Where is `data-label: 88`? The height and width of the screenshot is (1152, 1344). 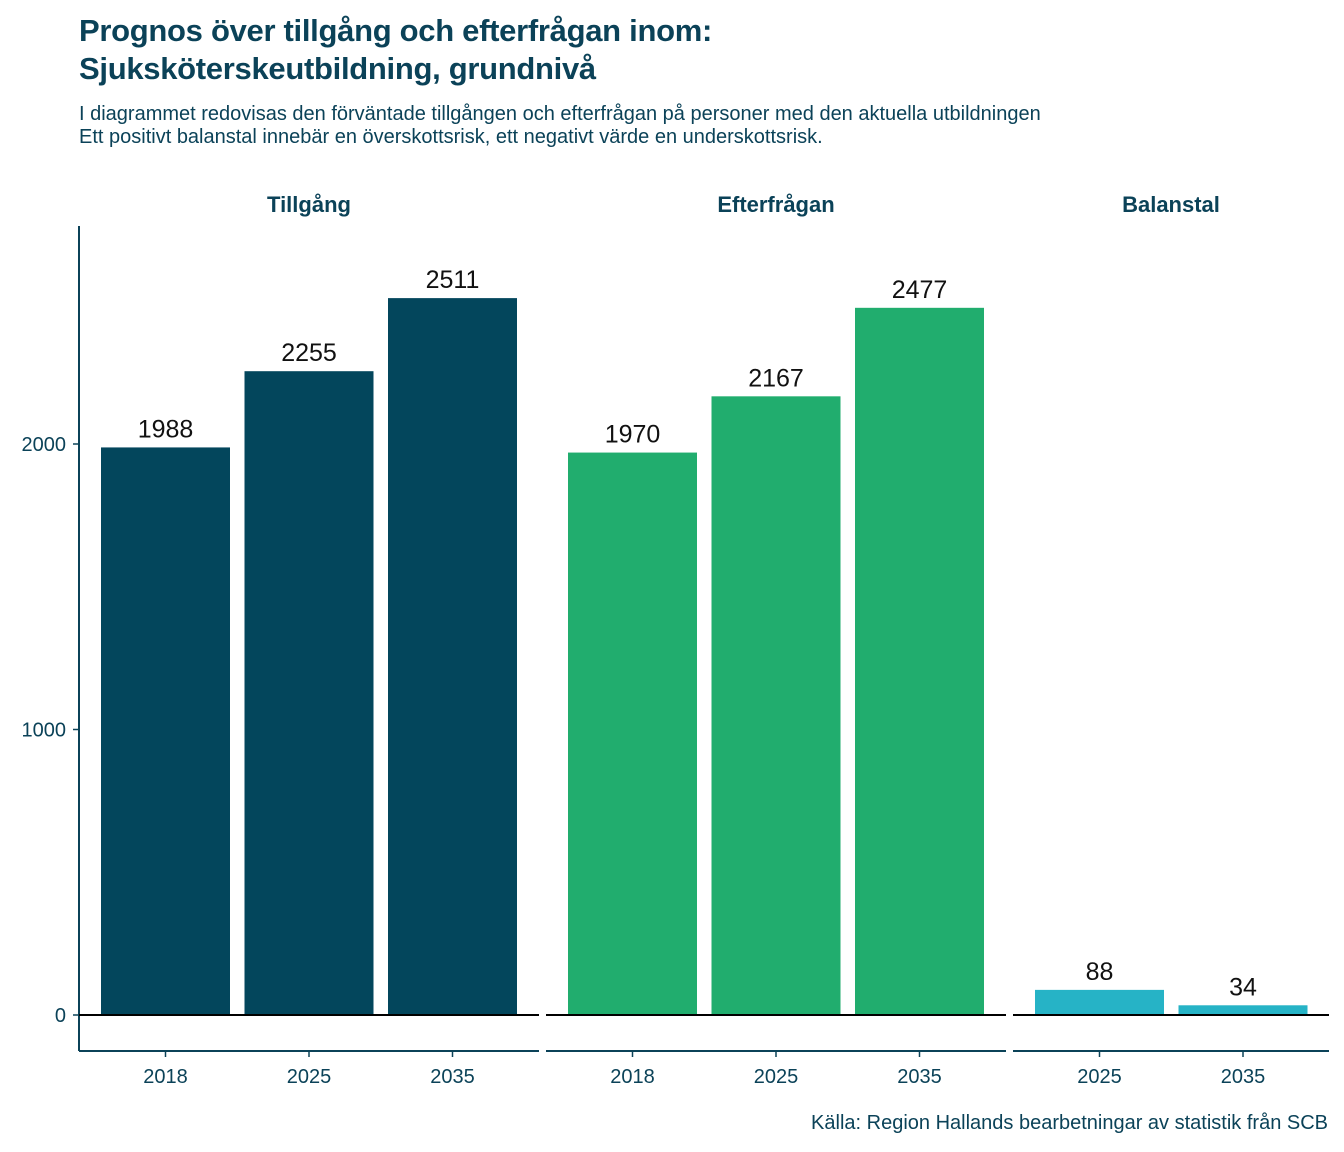
data-label: 88 is located at coordinates (1100, 972).